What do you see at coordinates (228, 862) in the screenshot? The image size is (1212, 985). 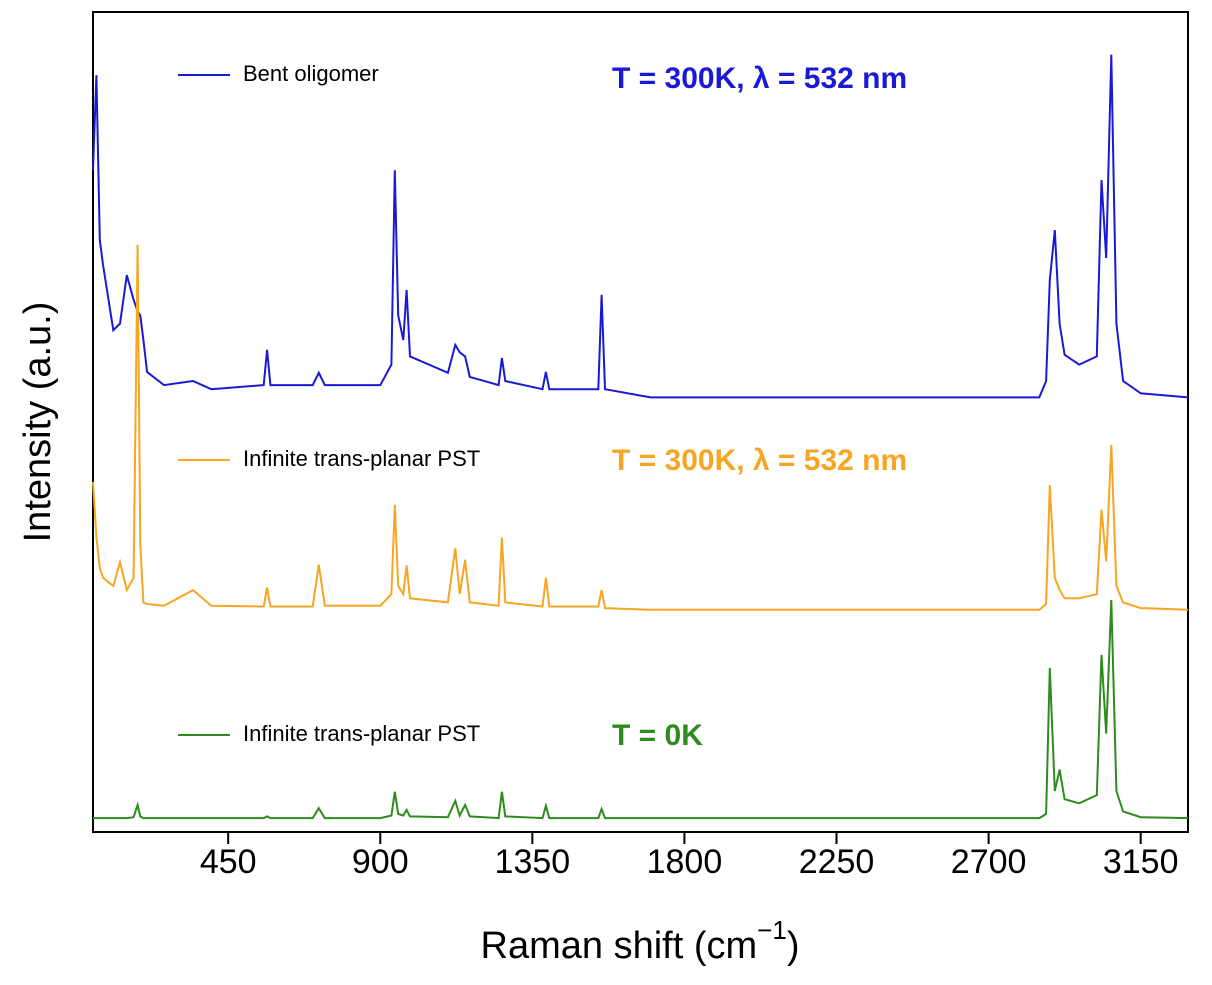 I see `x-tick-label: 450` at bounding box center [228, 862].